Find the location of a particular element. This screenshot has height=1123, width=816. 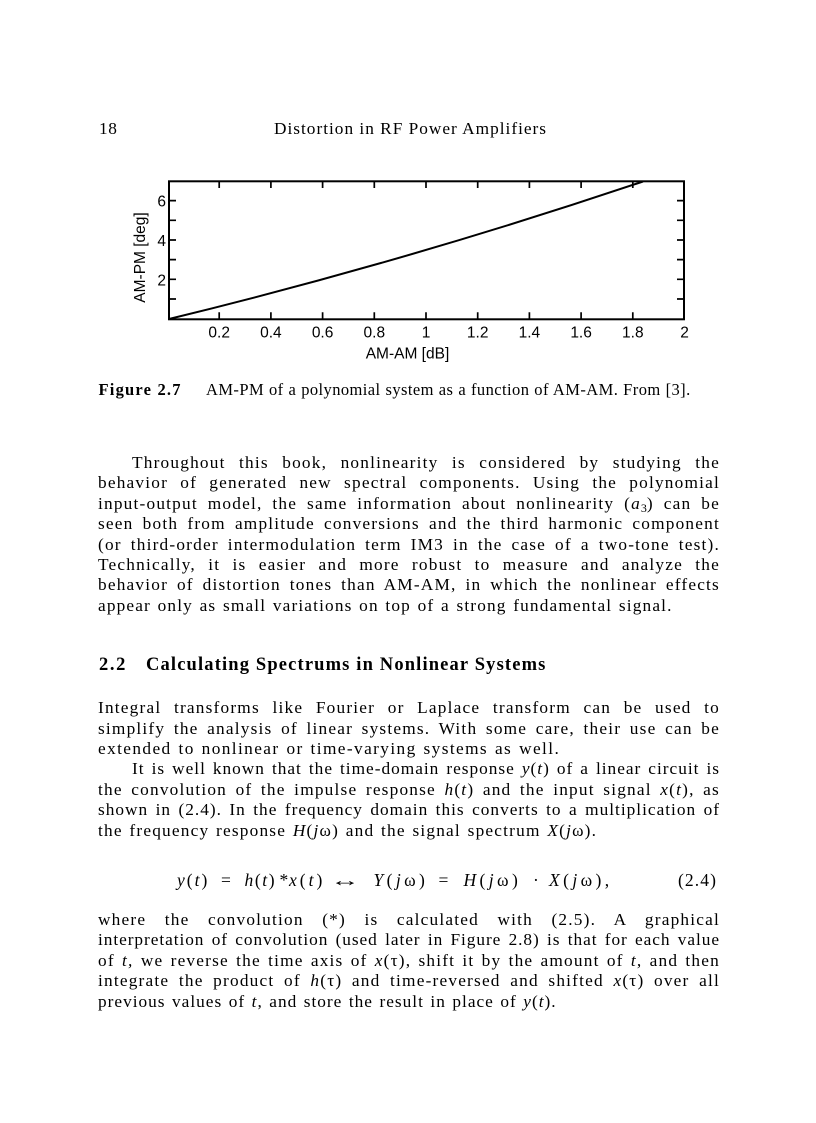

svg-text: AM-AM [dB] is located at coordinates (408, 354).